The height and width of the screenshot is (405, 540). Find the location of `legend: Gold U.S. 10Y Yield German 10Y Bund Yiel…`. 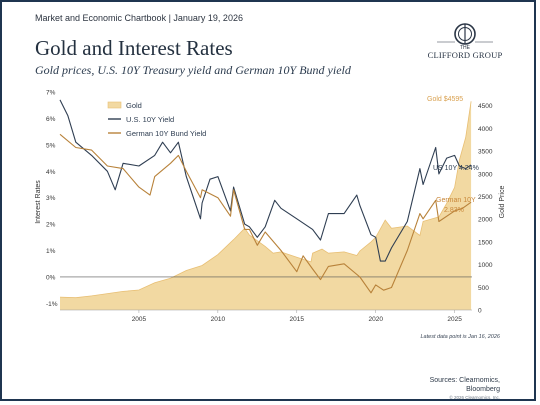

legend: Gold U.S. 10Y Yield German 10Y Bund Yiel… is located at coordinates (156, 119).